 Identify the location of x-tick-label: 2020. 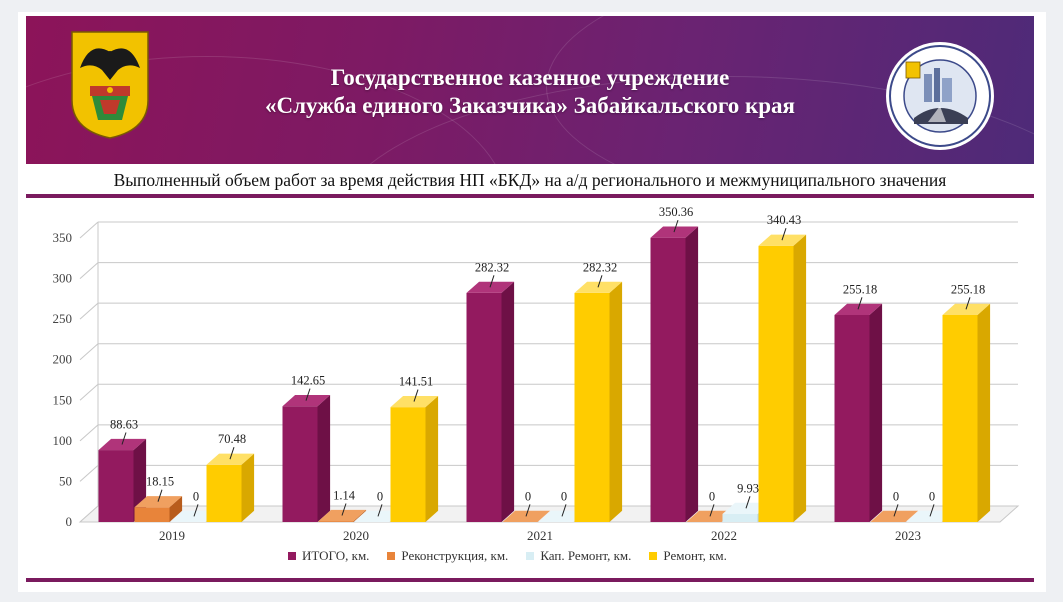
(356, 535).